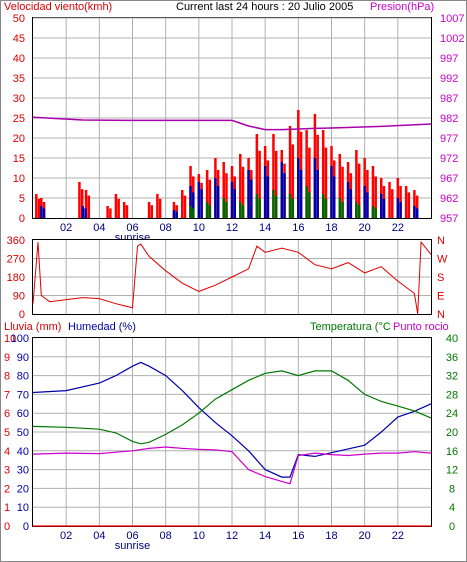  What do you see at coordinates (19, 179) in the screenshot?
I see `wind-tick-label: 10` at bounding box center [19, 179].